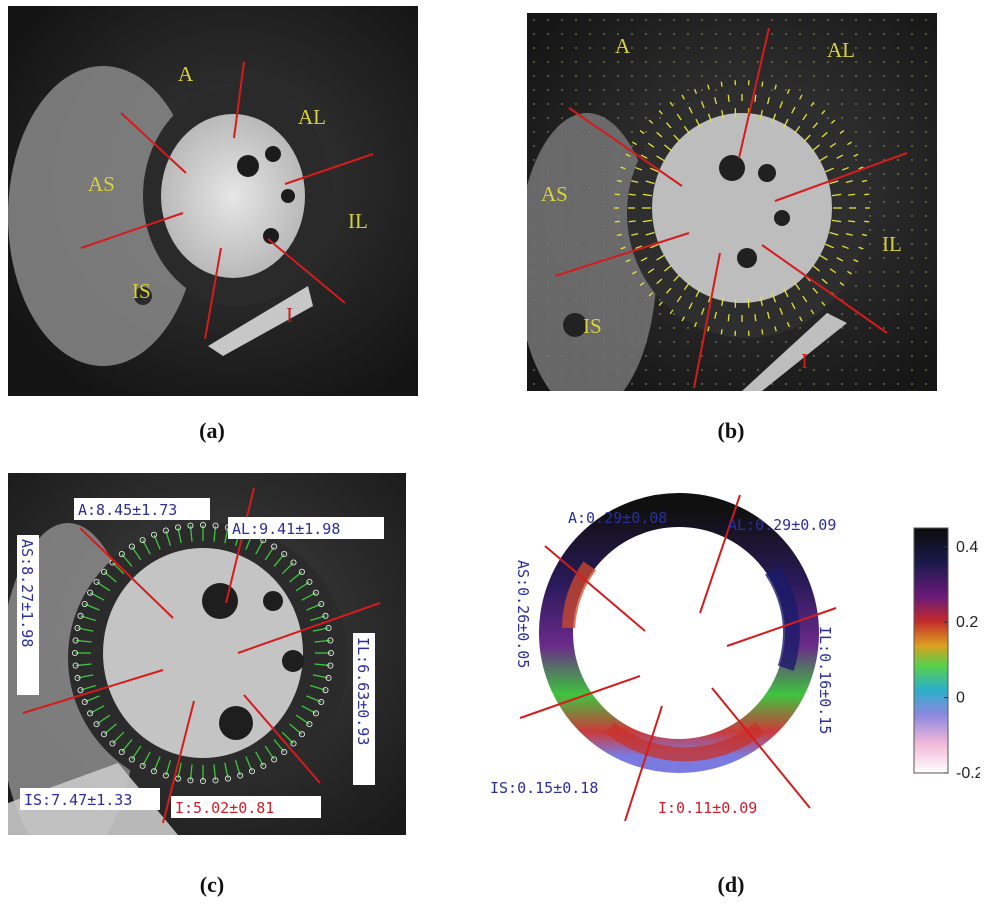 This screenshot has width=984, height=909. What do you see at coordinates (931, 650) in the screenshot?
I see `colorbar` at bounding box center [931, 650].